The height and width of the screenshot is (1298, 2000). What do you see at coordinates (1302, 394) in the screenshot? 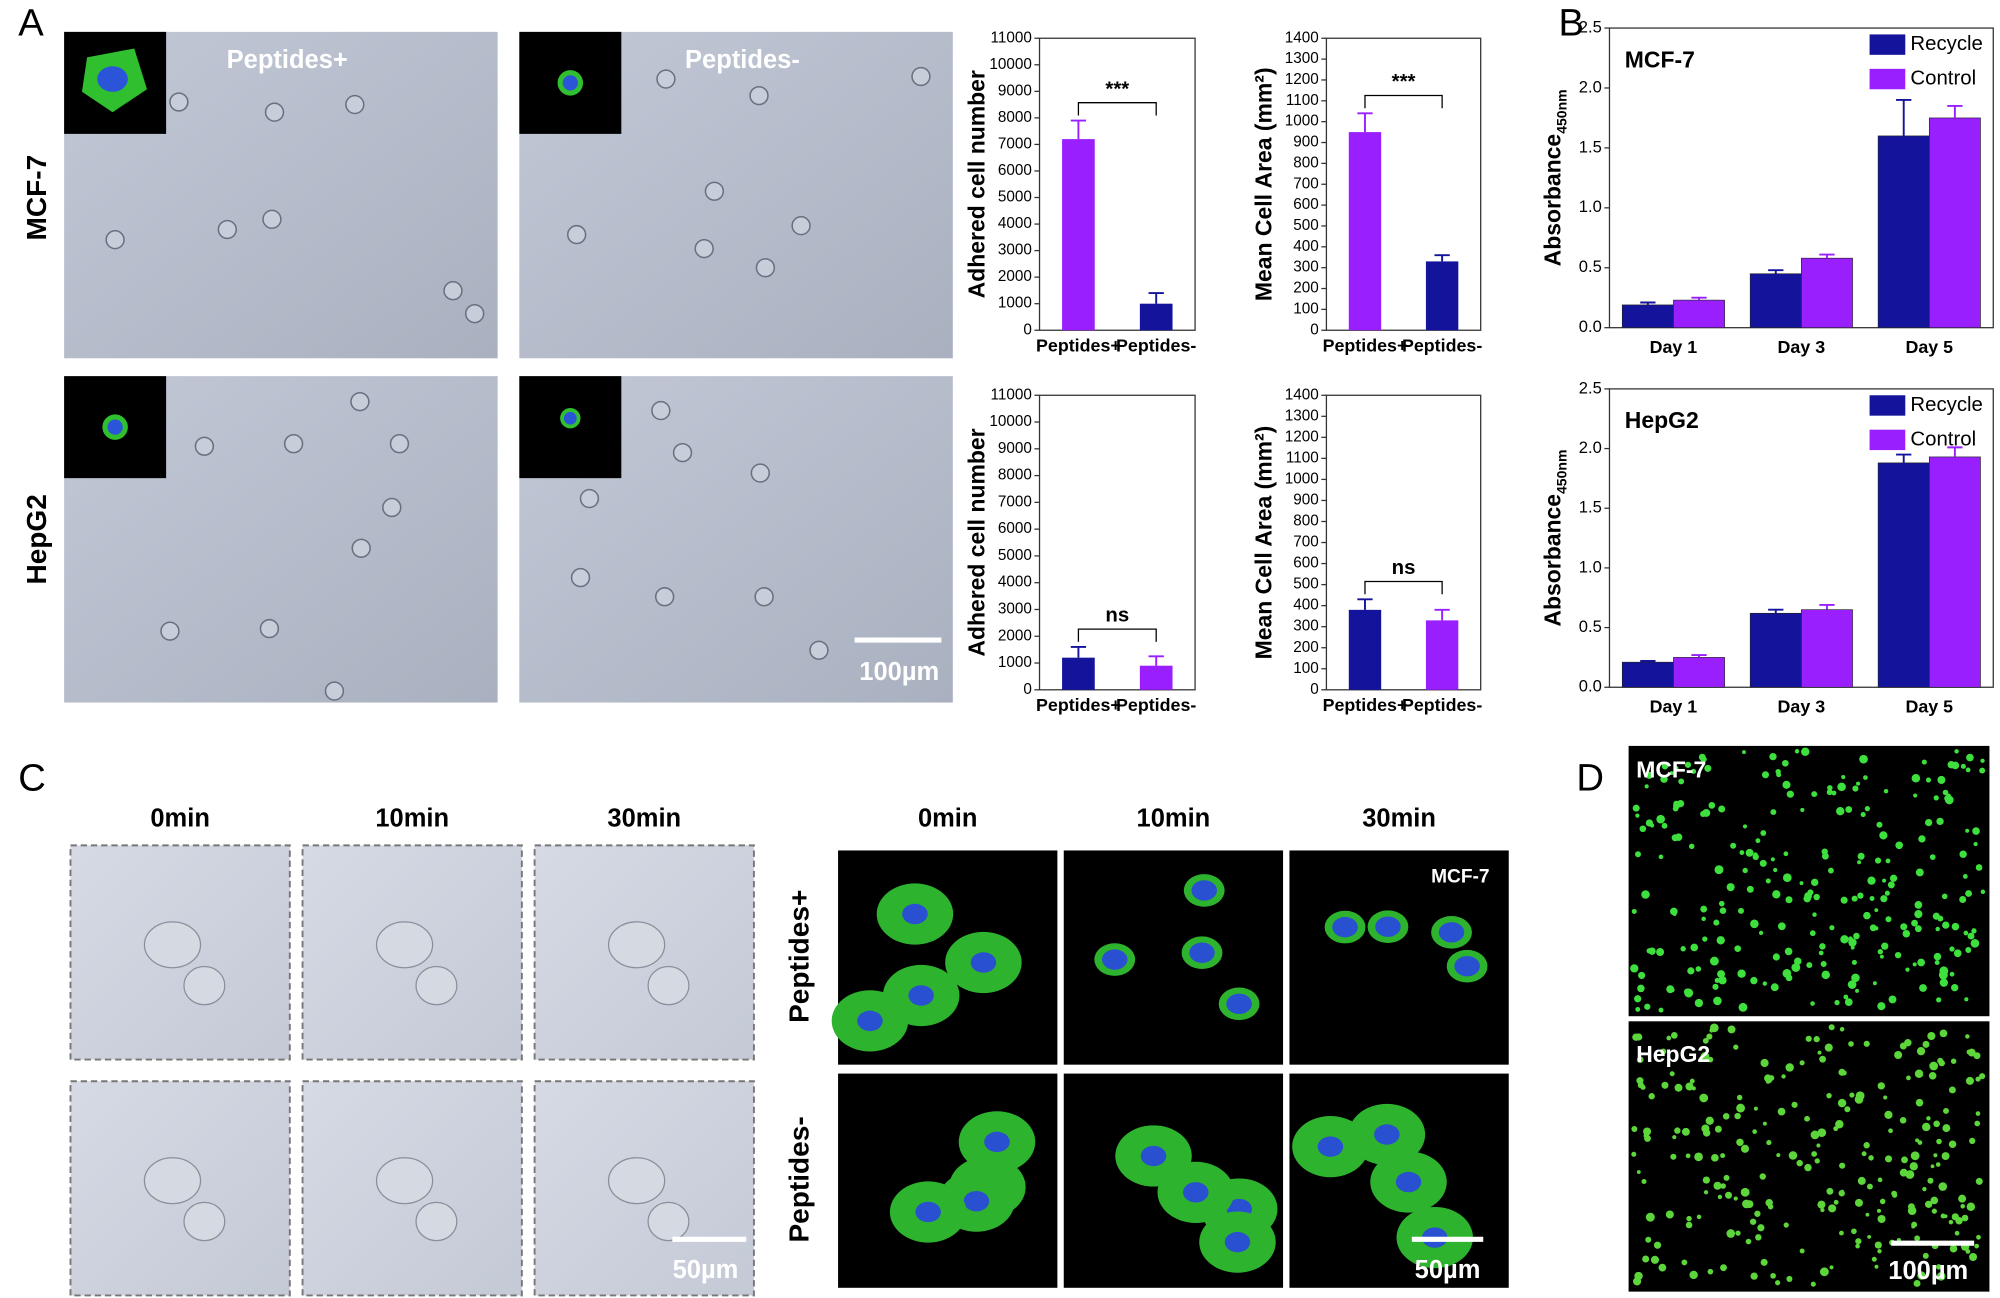
I see `y-tick-label: 1400` at bounding box center [1302, 394].